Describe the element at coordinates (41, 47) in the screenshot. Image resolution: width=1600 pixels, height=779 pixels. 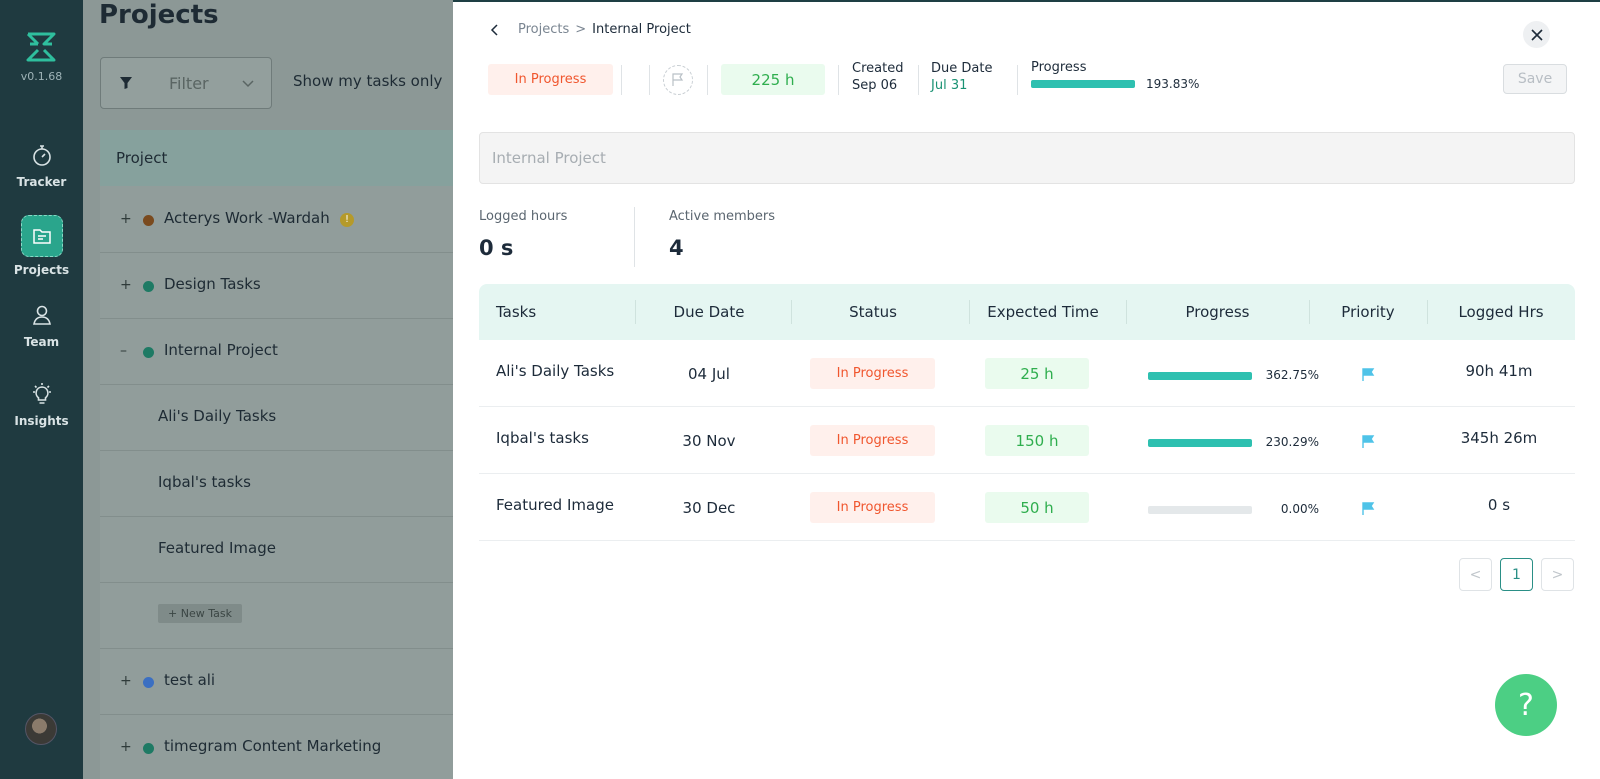
I see `app-logo-icon` at that location.